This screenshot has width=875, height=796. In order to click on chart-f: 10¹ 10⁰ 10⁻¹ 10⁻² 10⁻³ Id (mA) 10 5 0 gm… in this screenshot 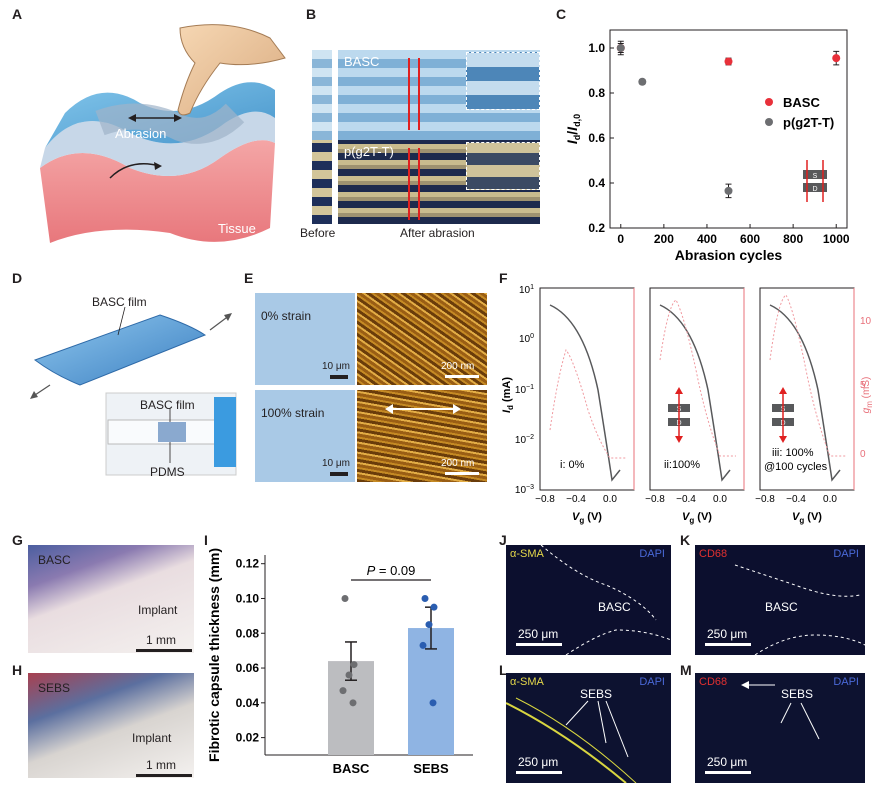, I will do `click(687, 404)`.